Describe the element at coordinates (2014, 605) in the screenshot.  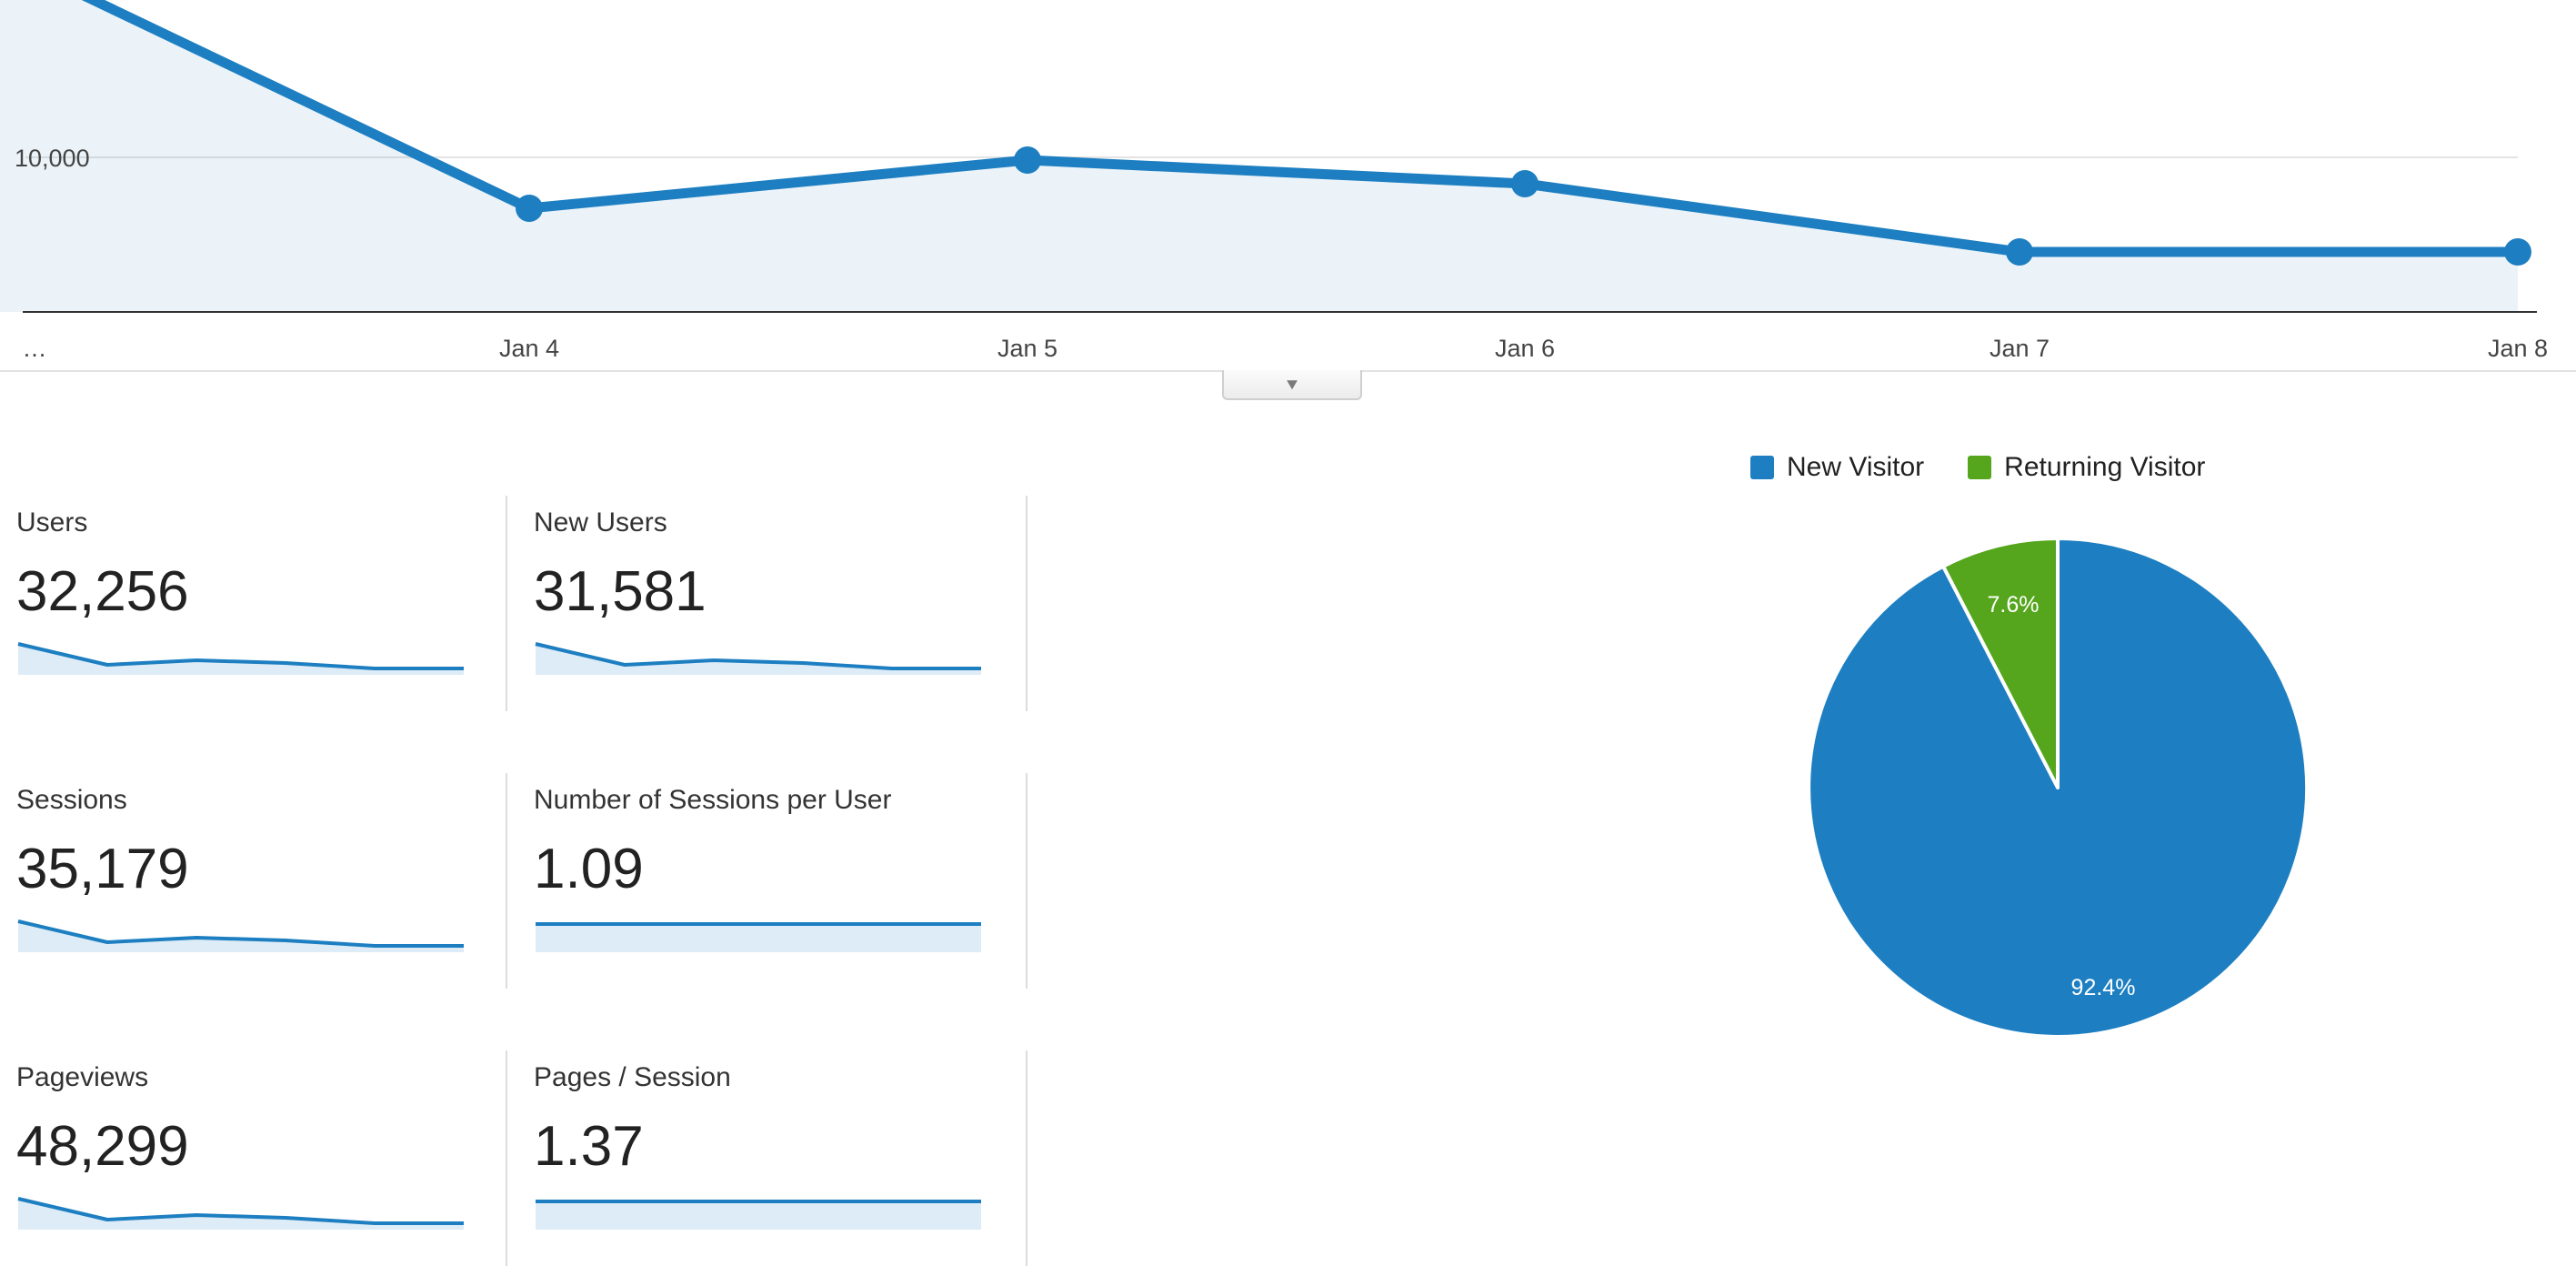
I see `pie-percentage-label: 7.6%` at that location.